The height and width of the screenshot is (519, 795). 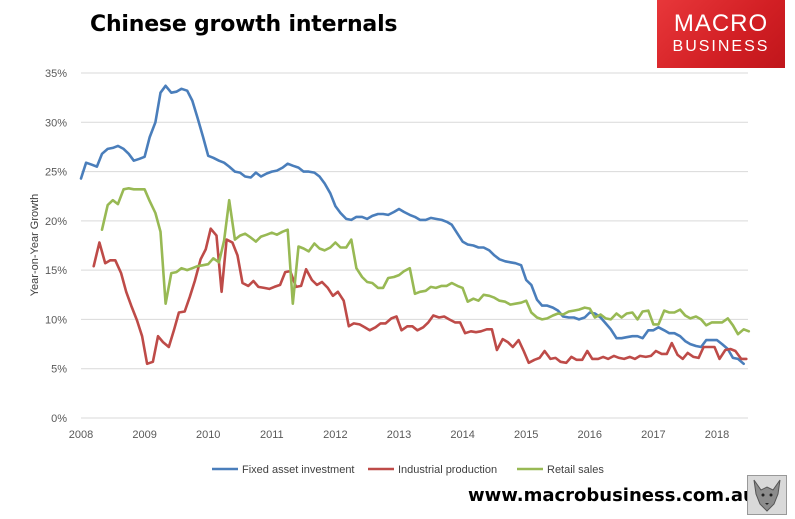 What do you see at coordinates (208, 435) in the screenshot?
I see `x-tick-label: 2010` at bounding box center [208, 435].